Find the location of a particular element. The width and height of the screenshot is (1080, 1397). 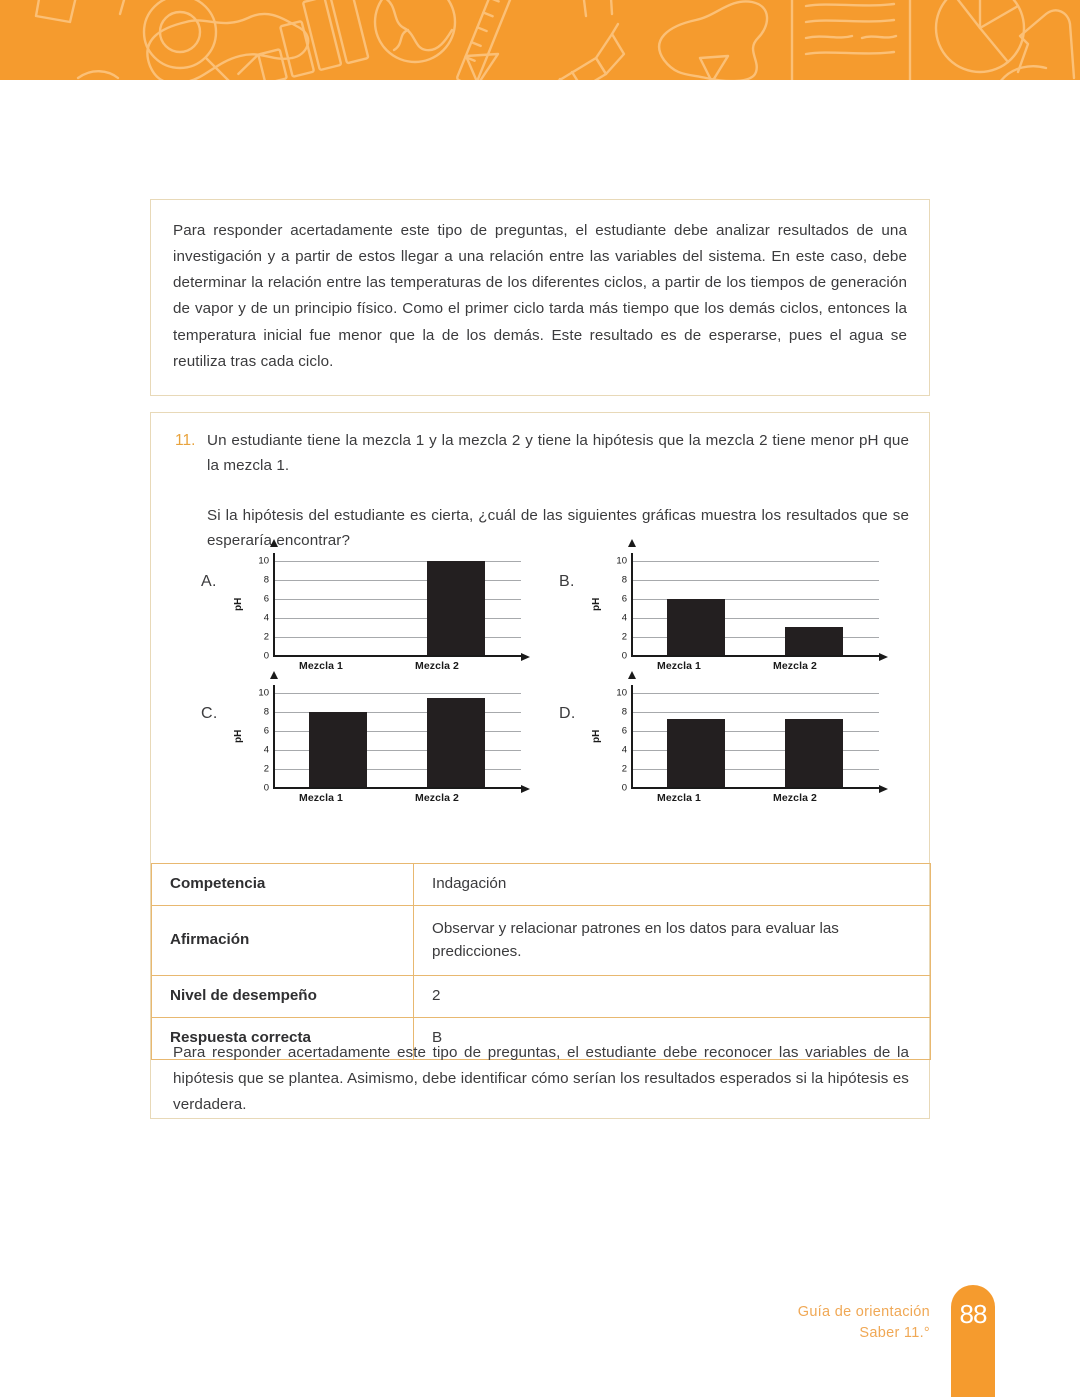

chart-d-plot is located at coordinates (758, 732).